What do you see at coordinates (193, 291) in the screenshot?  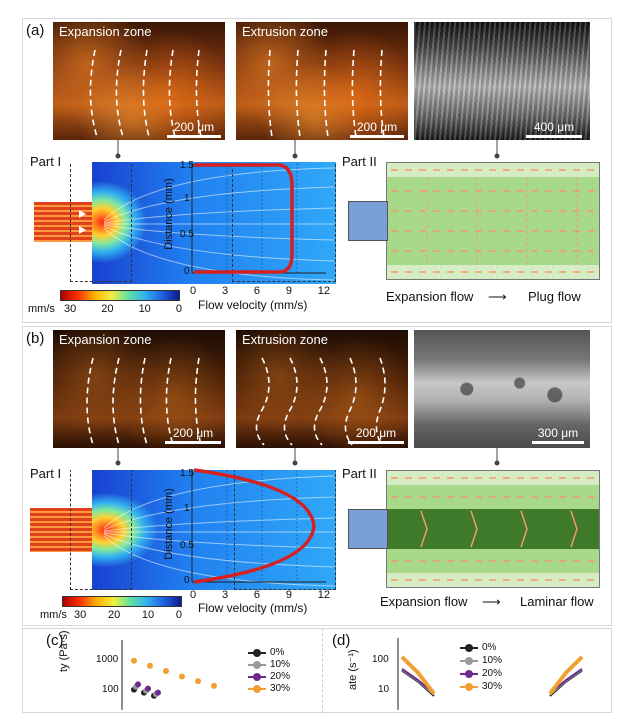 I see `xtick-a-0: 0` at bounding box center [193, 291].